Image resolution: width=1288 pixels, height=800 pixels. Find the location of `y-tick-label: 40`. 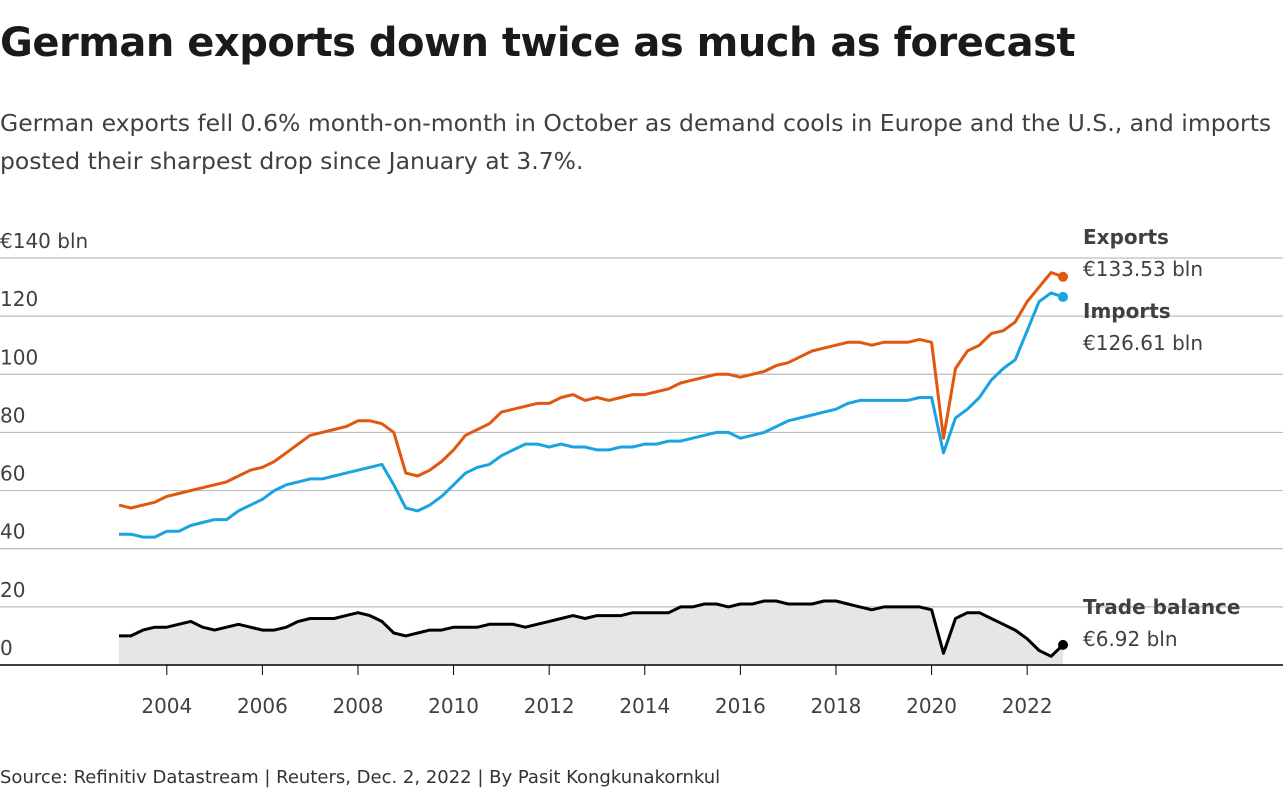

y-tick-label: 40 is located at coordinates (12, 532).